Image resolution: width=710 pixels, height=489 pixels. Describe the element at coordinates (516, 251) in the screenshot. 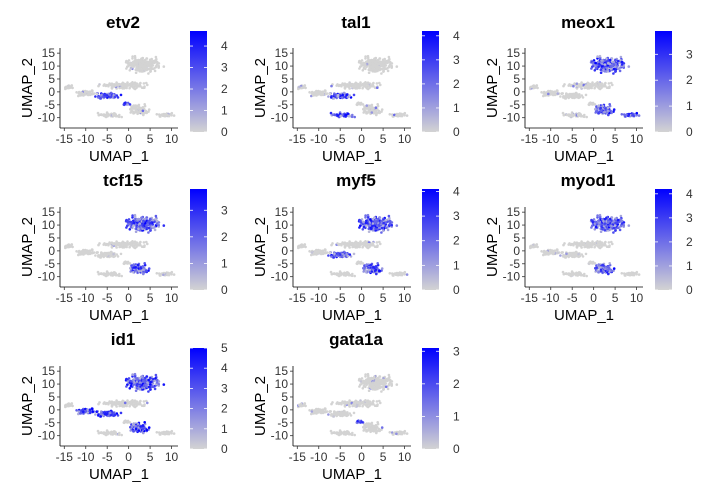

I see `y-tick-label: 0` at that location.